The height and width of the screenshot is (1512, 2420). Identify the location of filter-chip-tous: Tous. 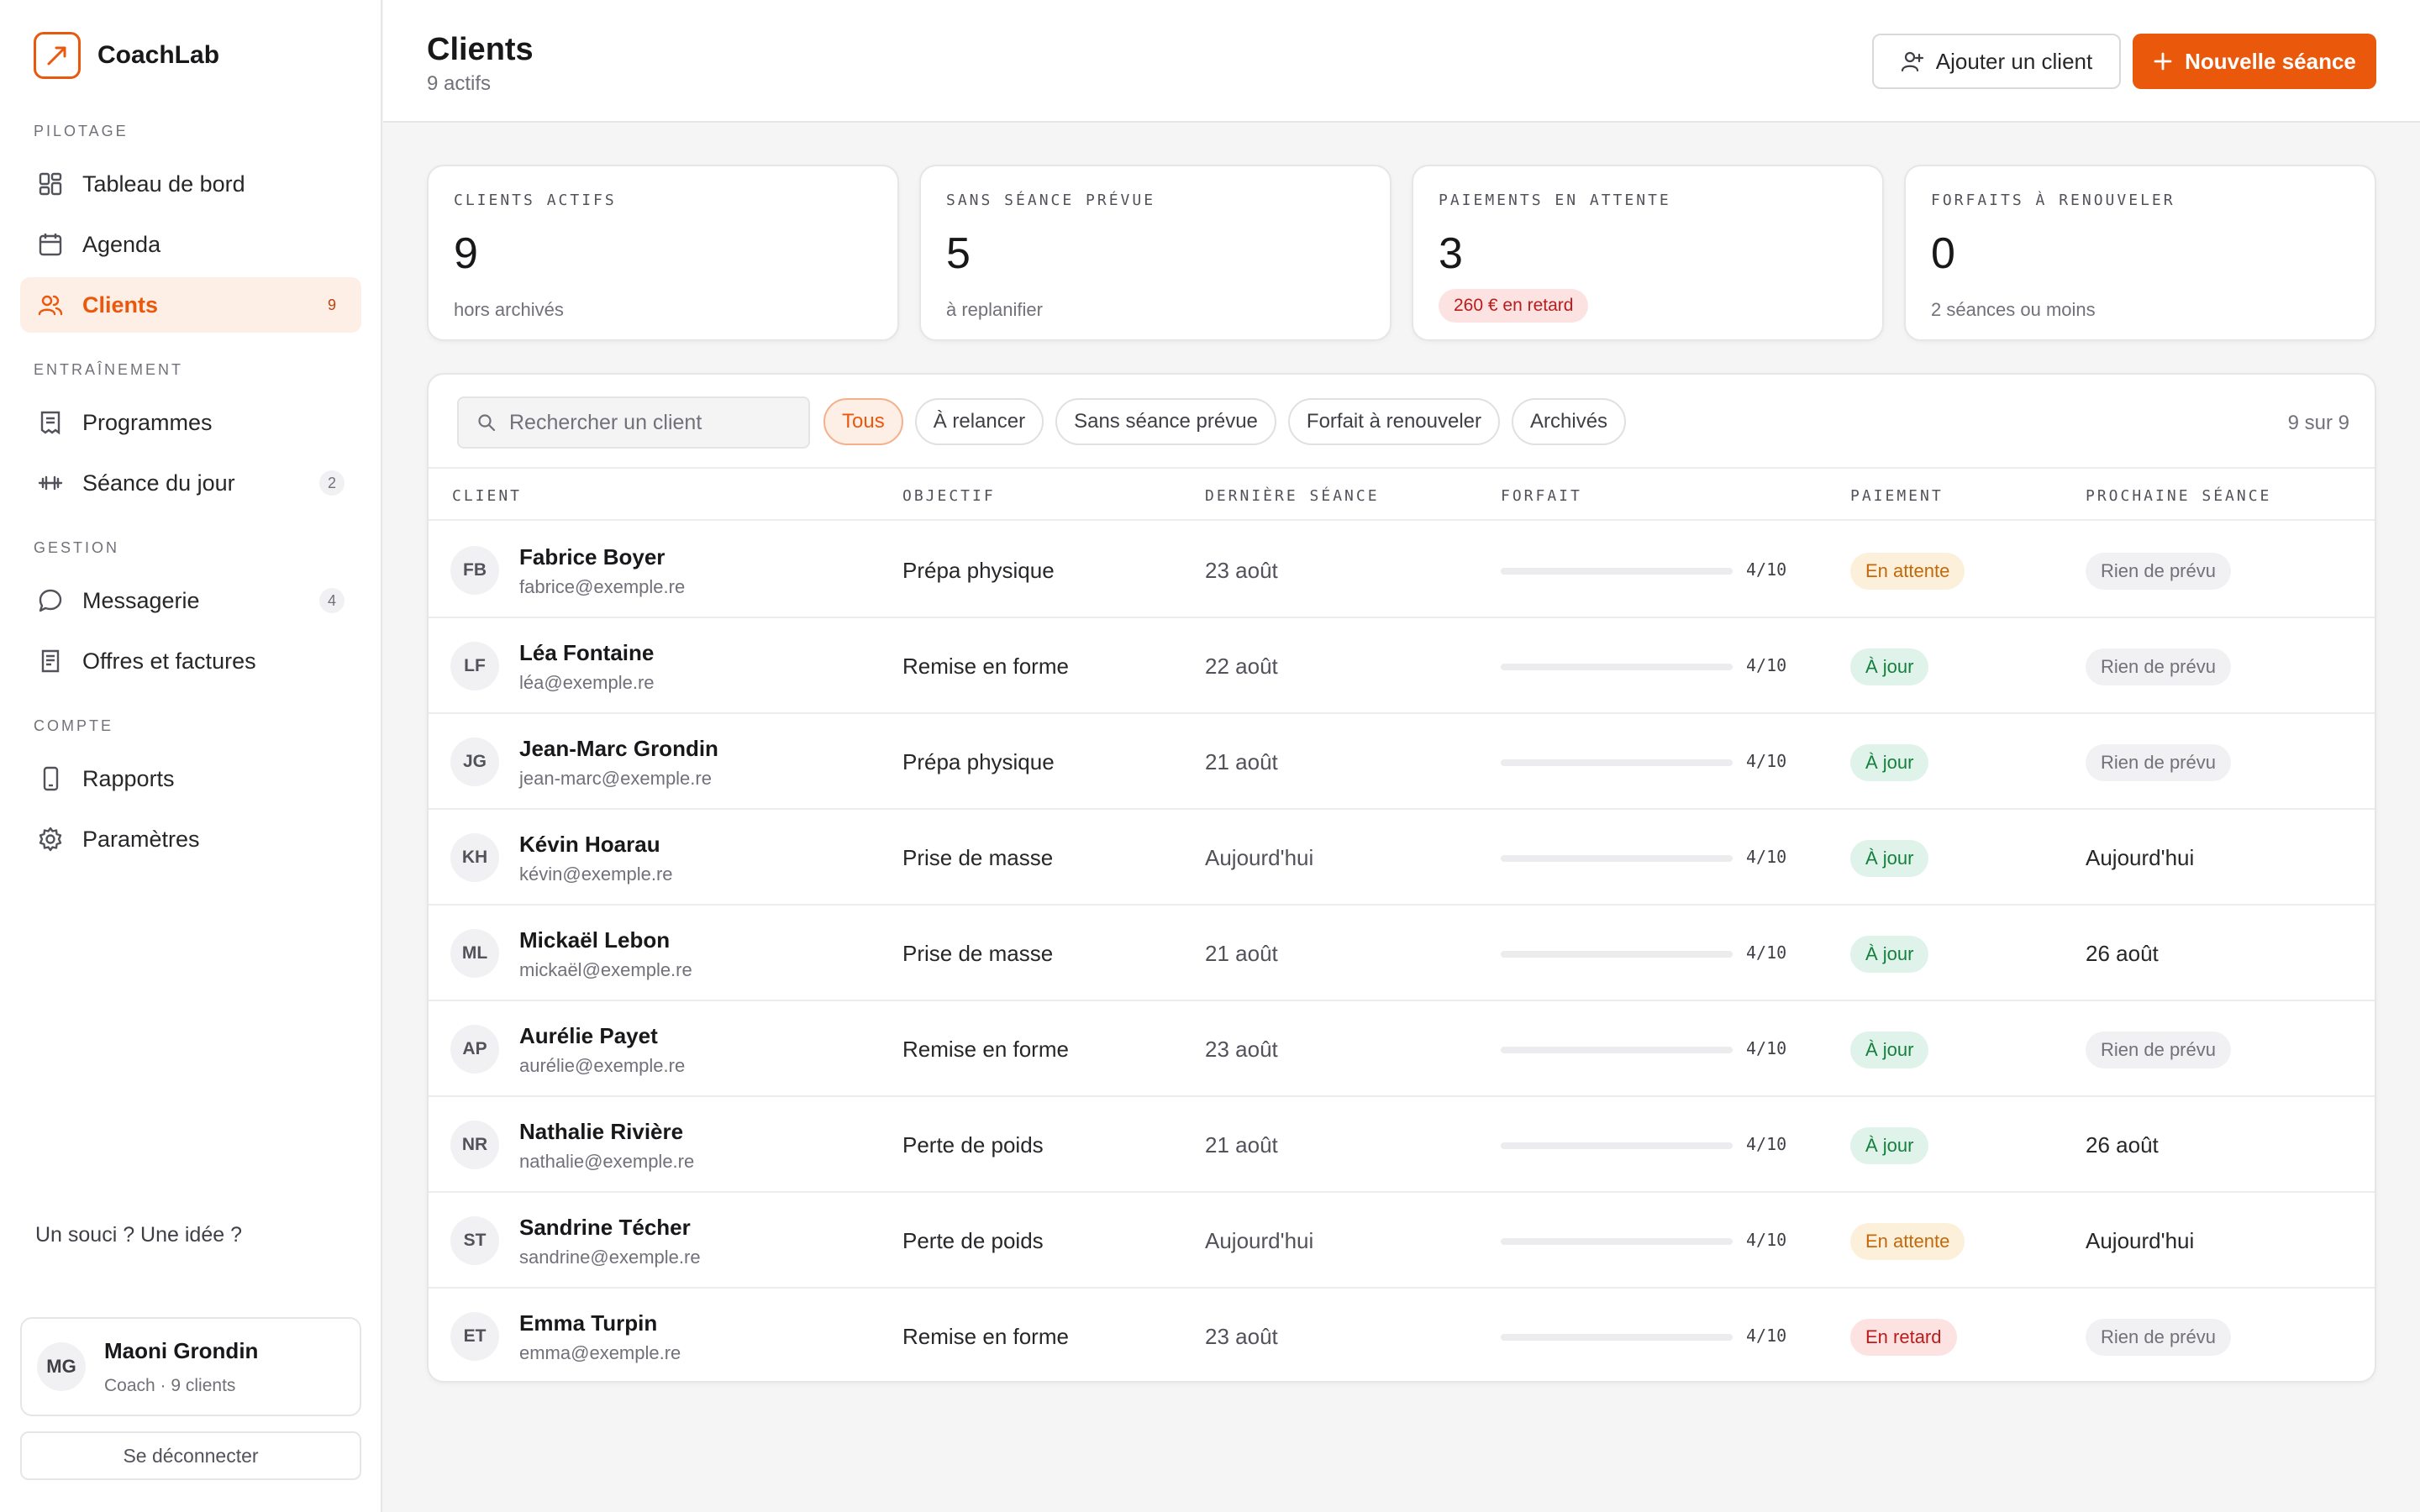
(863, 421).